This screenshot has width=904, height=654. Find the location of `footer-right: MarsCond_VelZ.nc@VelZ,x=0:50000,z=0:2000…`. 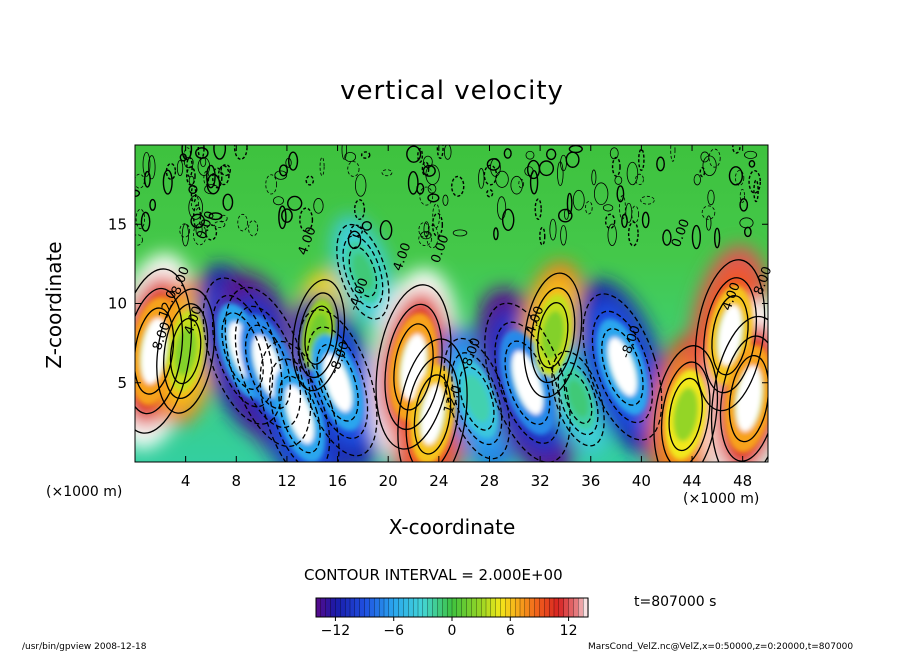

footer-right: MarsCond_VelZ.nc@VelZ,x=0:50000,z=0:2000… is located at coordinates (721, 647).